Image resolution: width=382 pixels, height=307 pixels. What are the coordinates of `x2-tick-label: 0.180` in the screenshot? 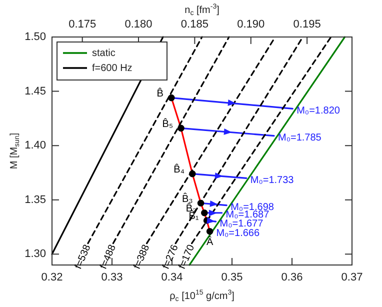 It's located at (138, 24).